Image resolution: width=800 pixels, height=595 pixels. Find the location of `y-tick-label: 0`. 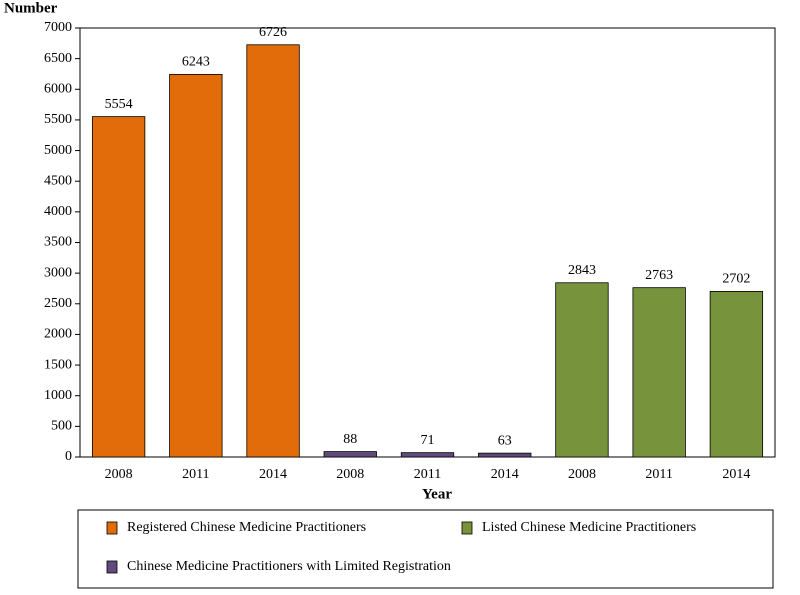

y-tick-label: 0 is located at coordinates (68, 456).